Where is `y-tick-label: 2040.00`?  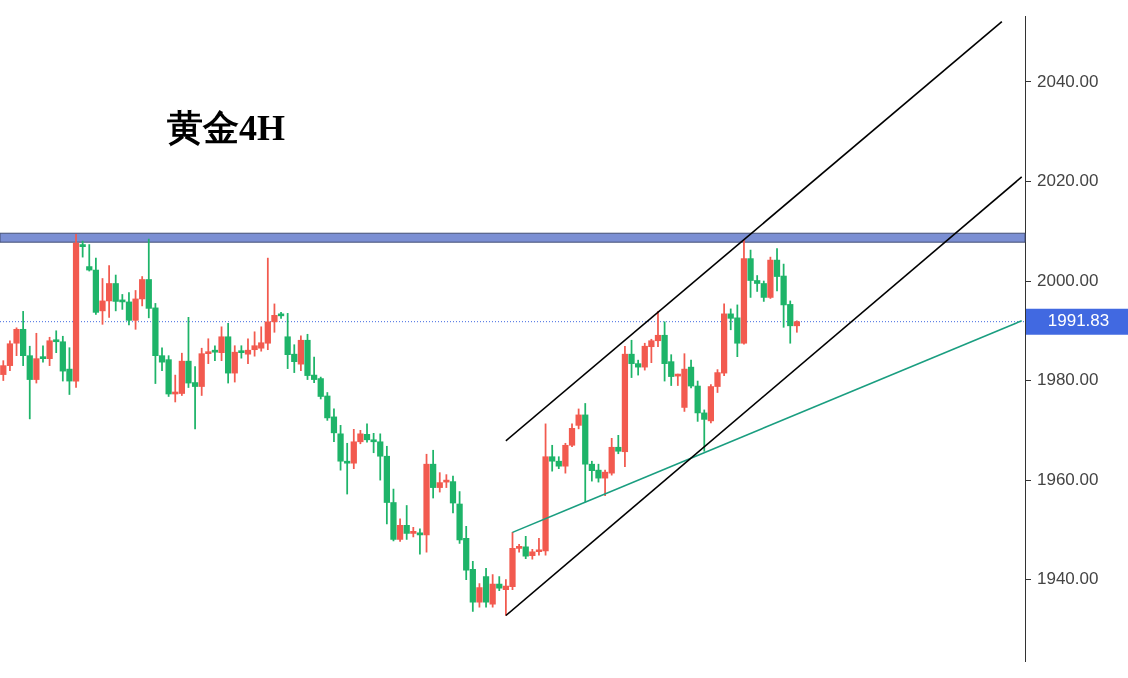
y-tick-label: 2040.00 is located at coordinates (1068, 81).